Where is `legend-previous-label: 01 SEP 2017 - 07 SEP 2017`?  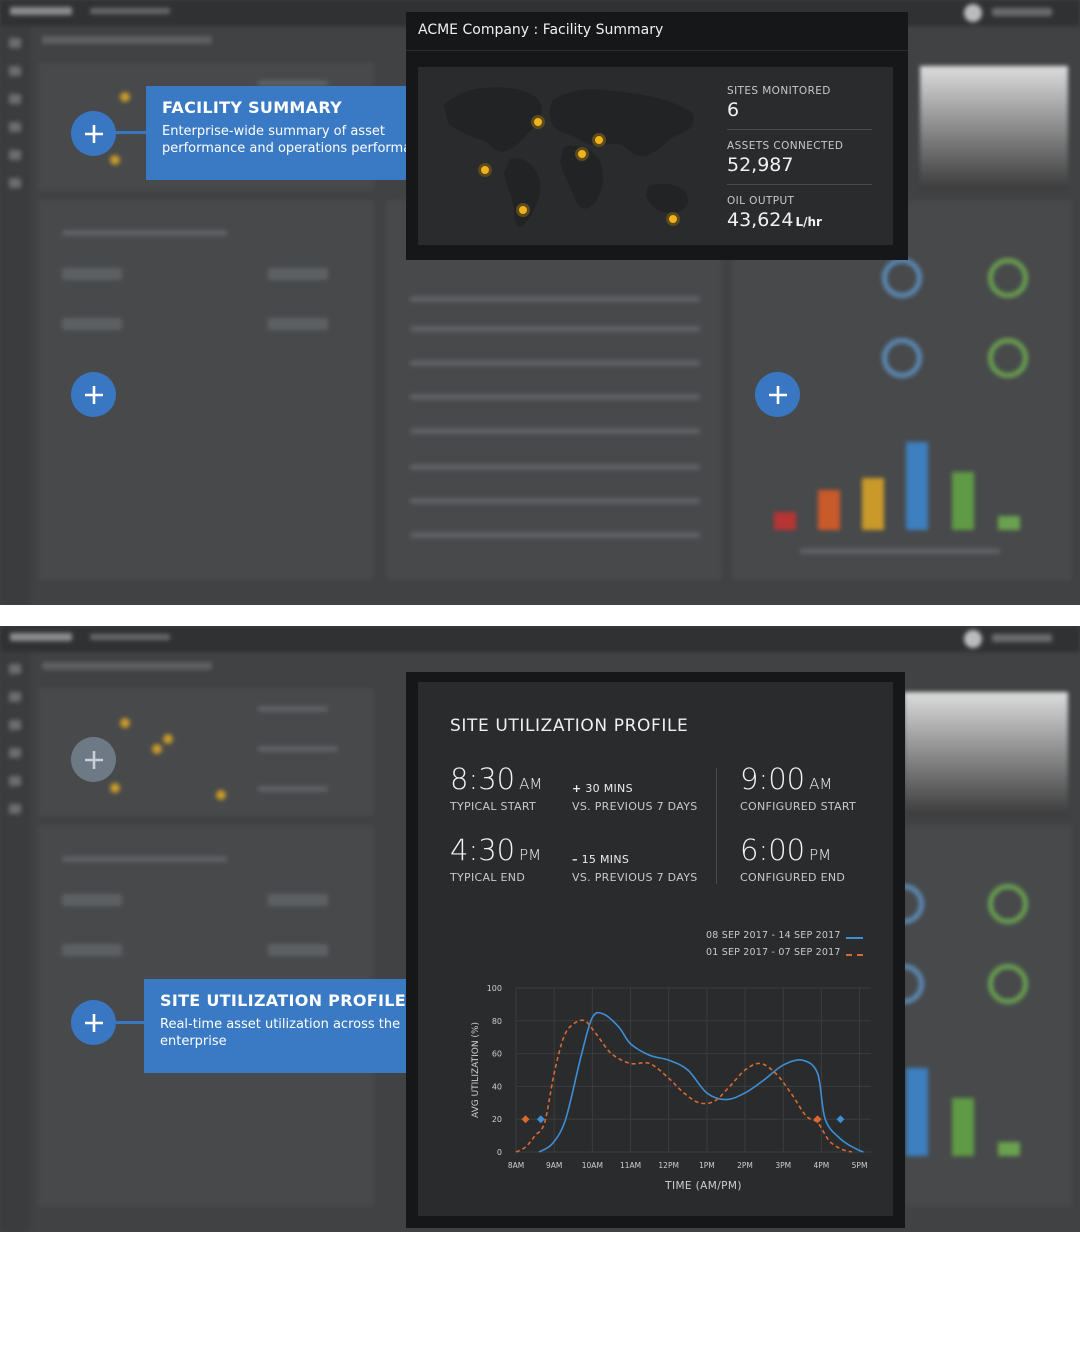
legend-previous-label: 01 SEP 2017 - 07 SEP 2017 is located at coordinates (773, 952).